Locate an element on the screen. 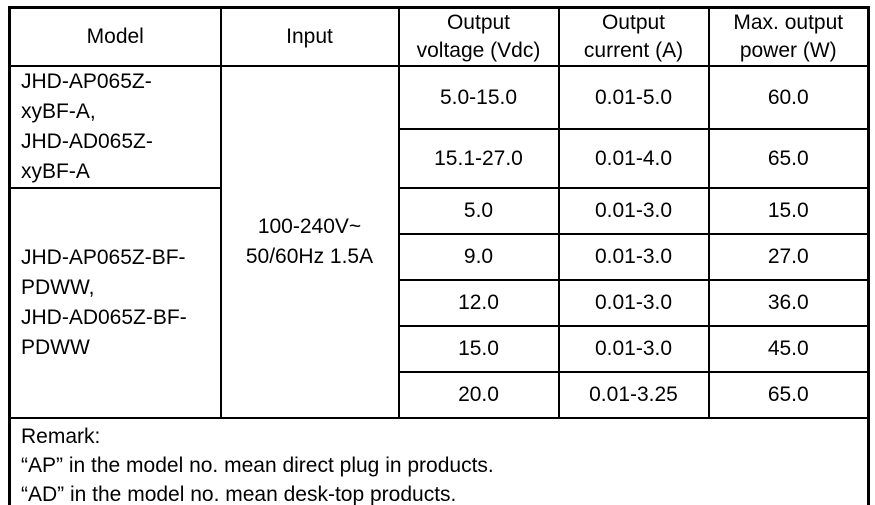 The image size is (875, 505). table-row: 15.1-27.0 0.01-4.0 65.0 is located at coordinates (440, 158).